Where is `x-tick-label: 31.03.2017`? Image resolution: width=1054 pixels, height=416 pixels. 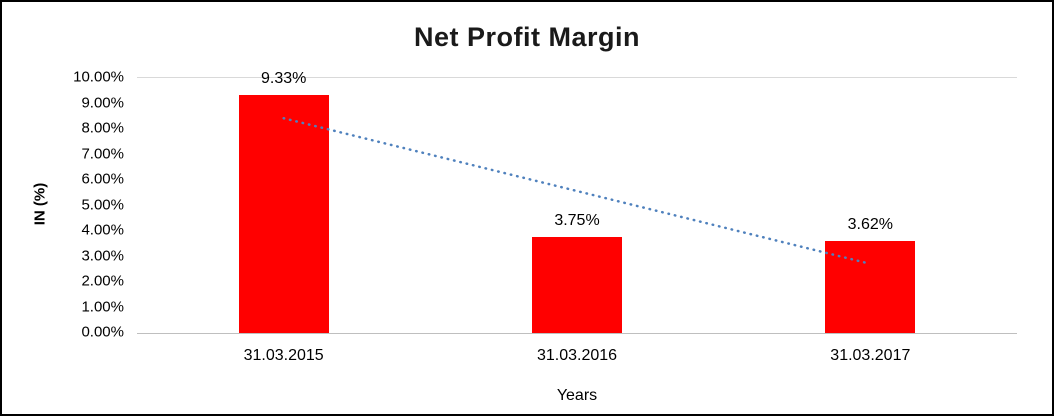
x-tick-label: 31.03.2017 is located at coordinates (870, 355).